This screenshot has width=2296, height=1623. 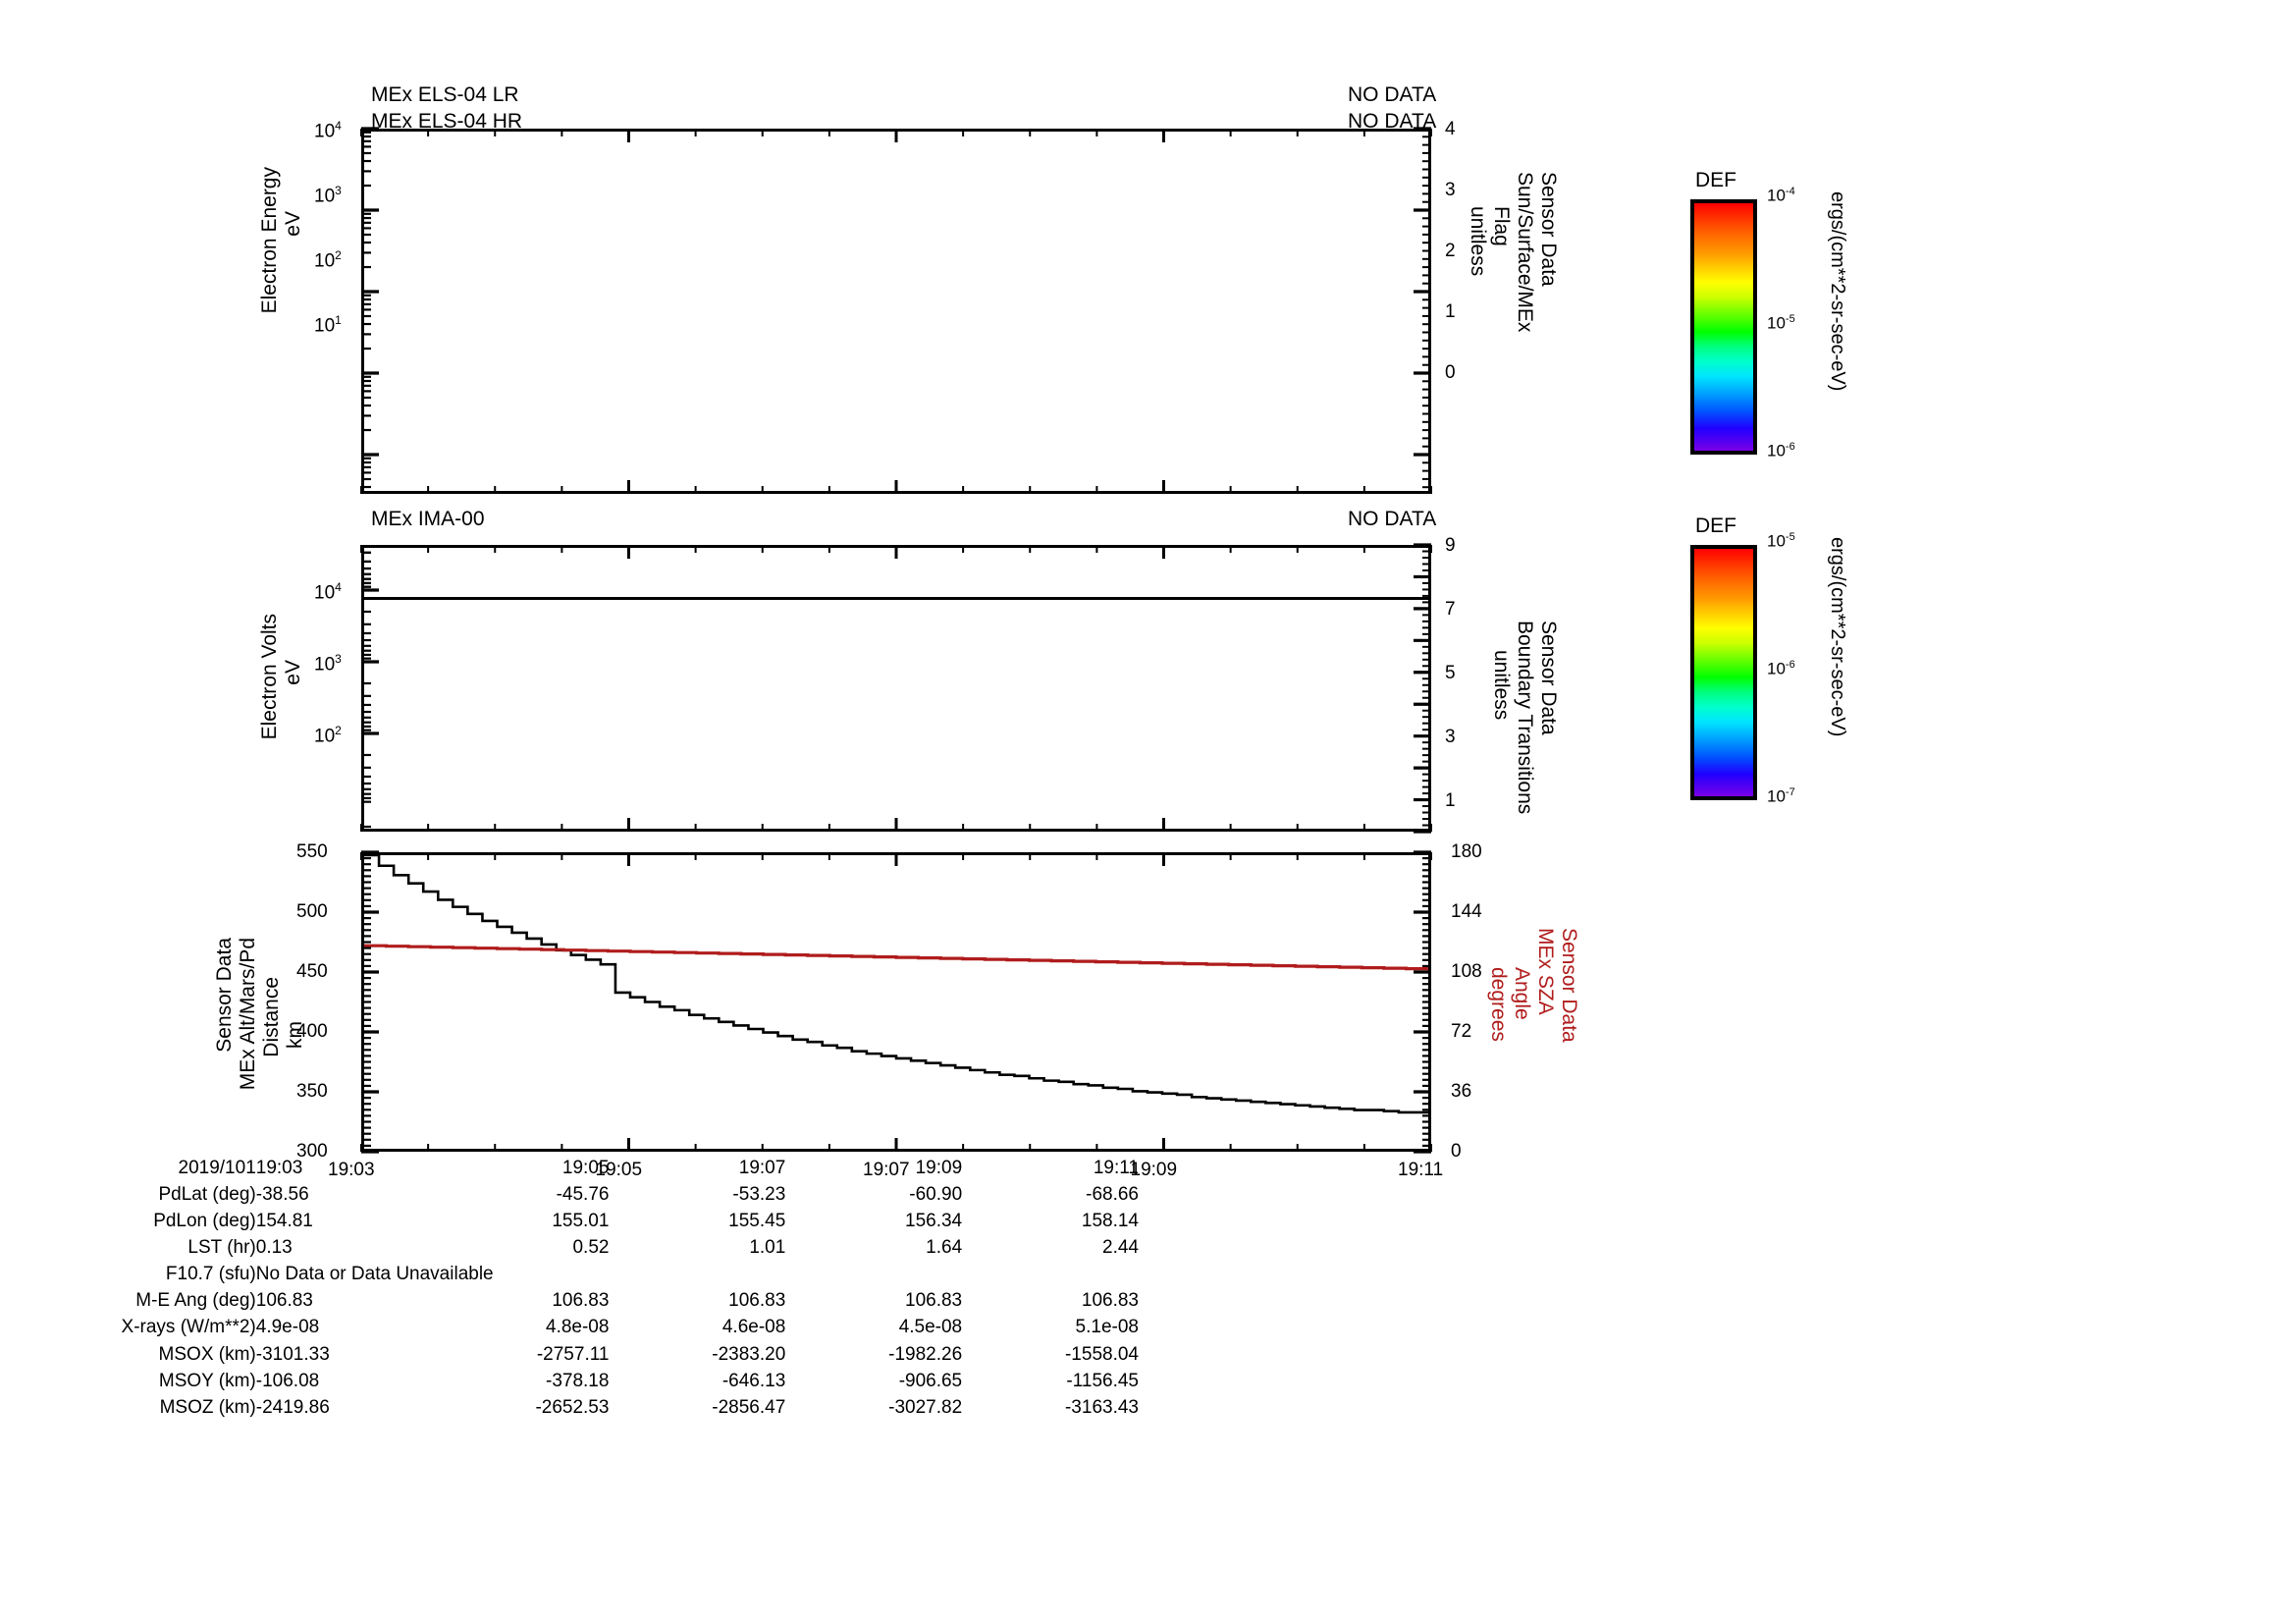 I want to click on panel-sza-ytick-108: 108, so click(x=1466, y=971).